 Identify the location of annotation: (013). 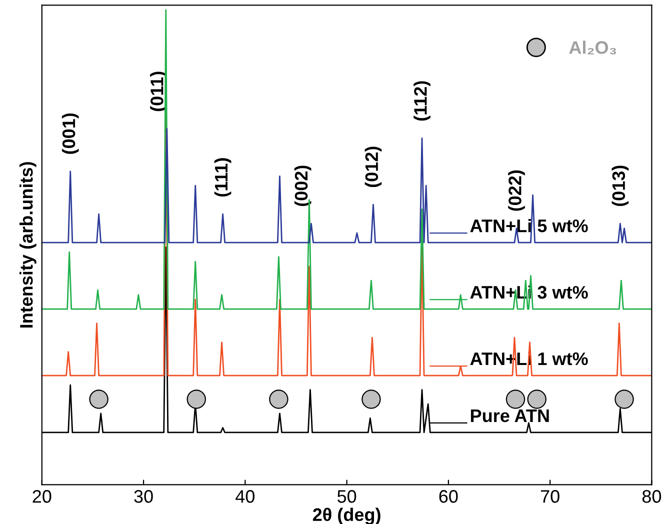
(620, 186).